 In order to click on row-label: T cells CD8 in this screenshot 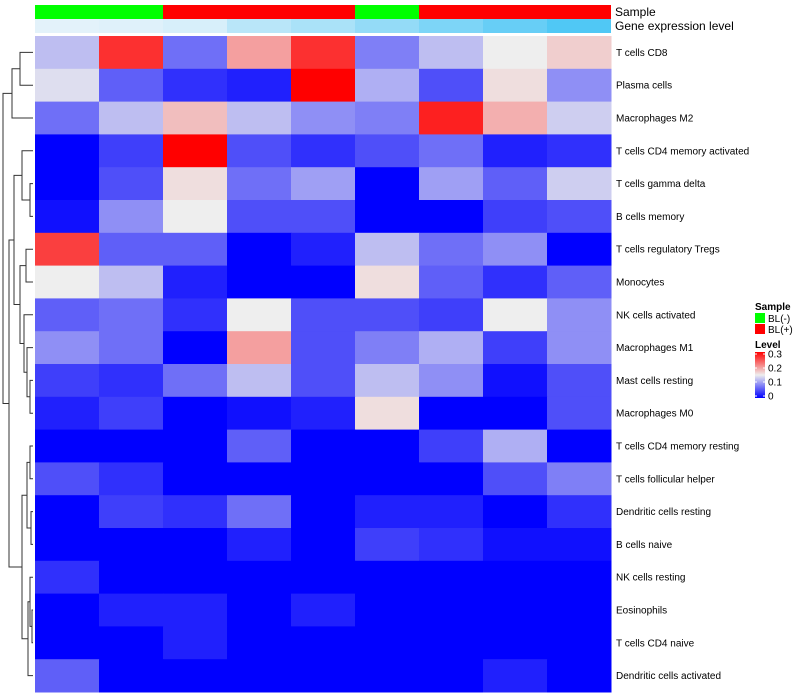, I will do `click(642, 53)`.